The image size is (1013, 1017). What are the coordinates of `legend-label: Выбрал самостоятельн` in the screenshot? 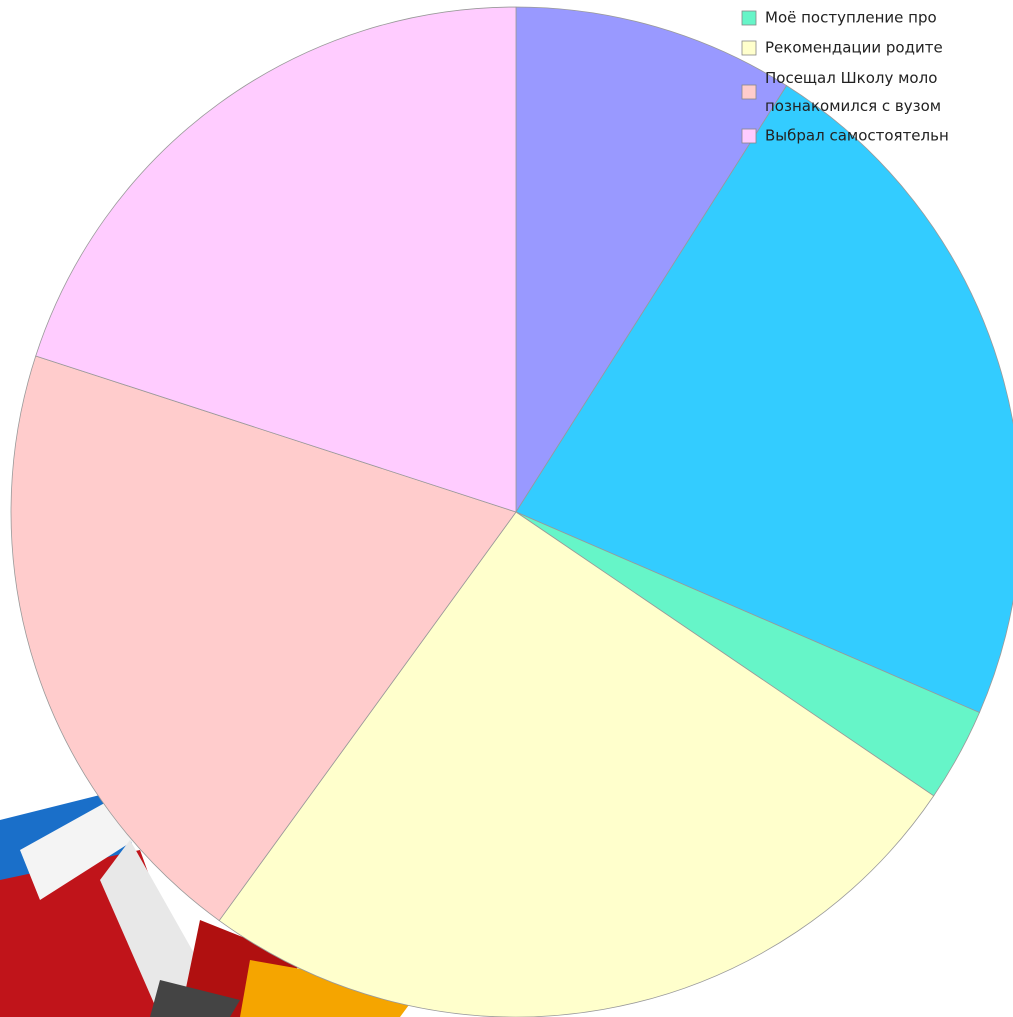 It's located at (857, 136).